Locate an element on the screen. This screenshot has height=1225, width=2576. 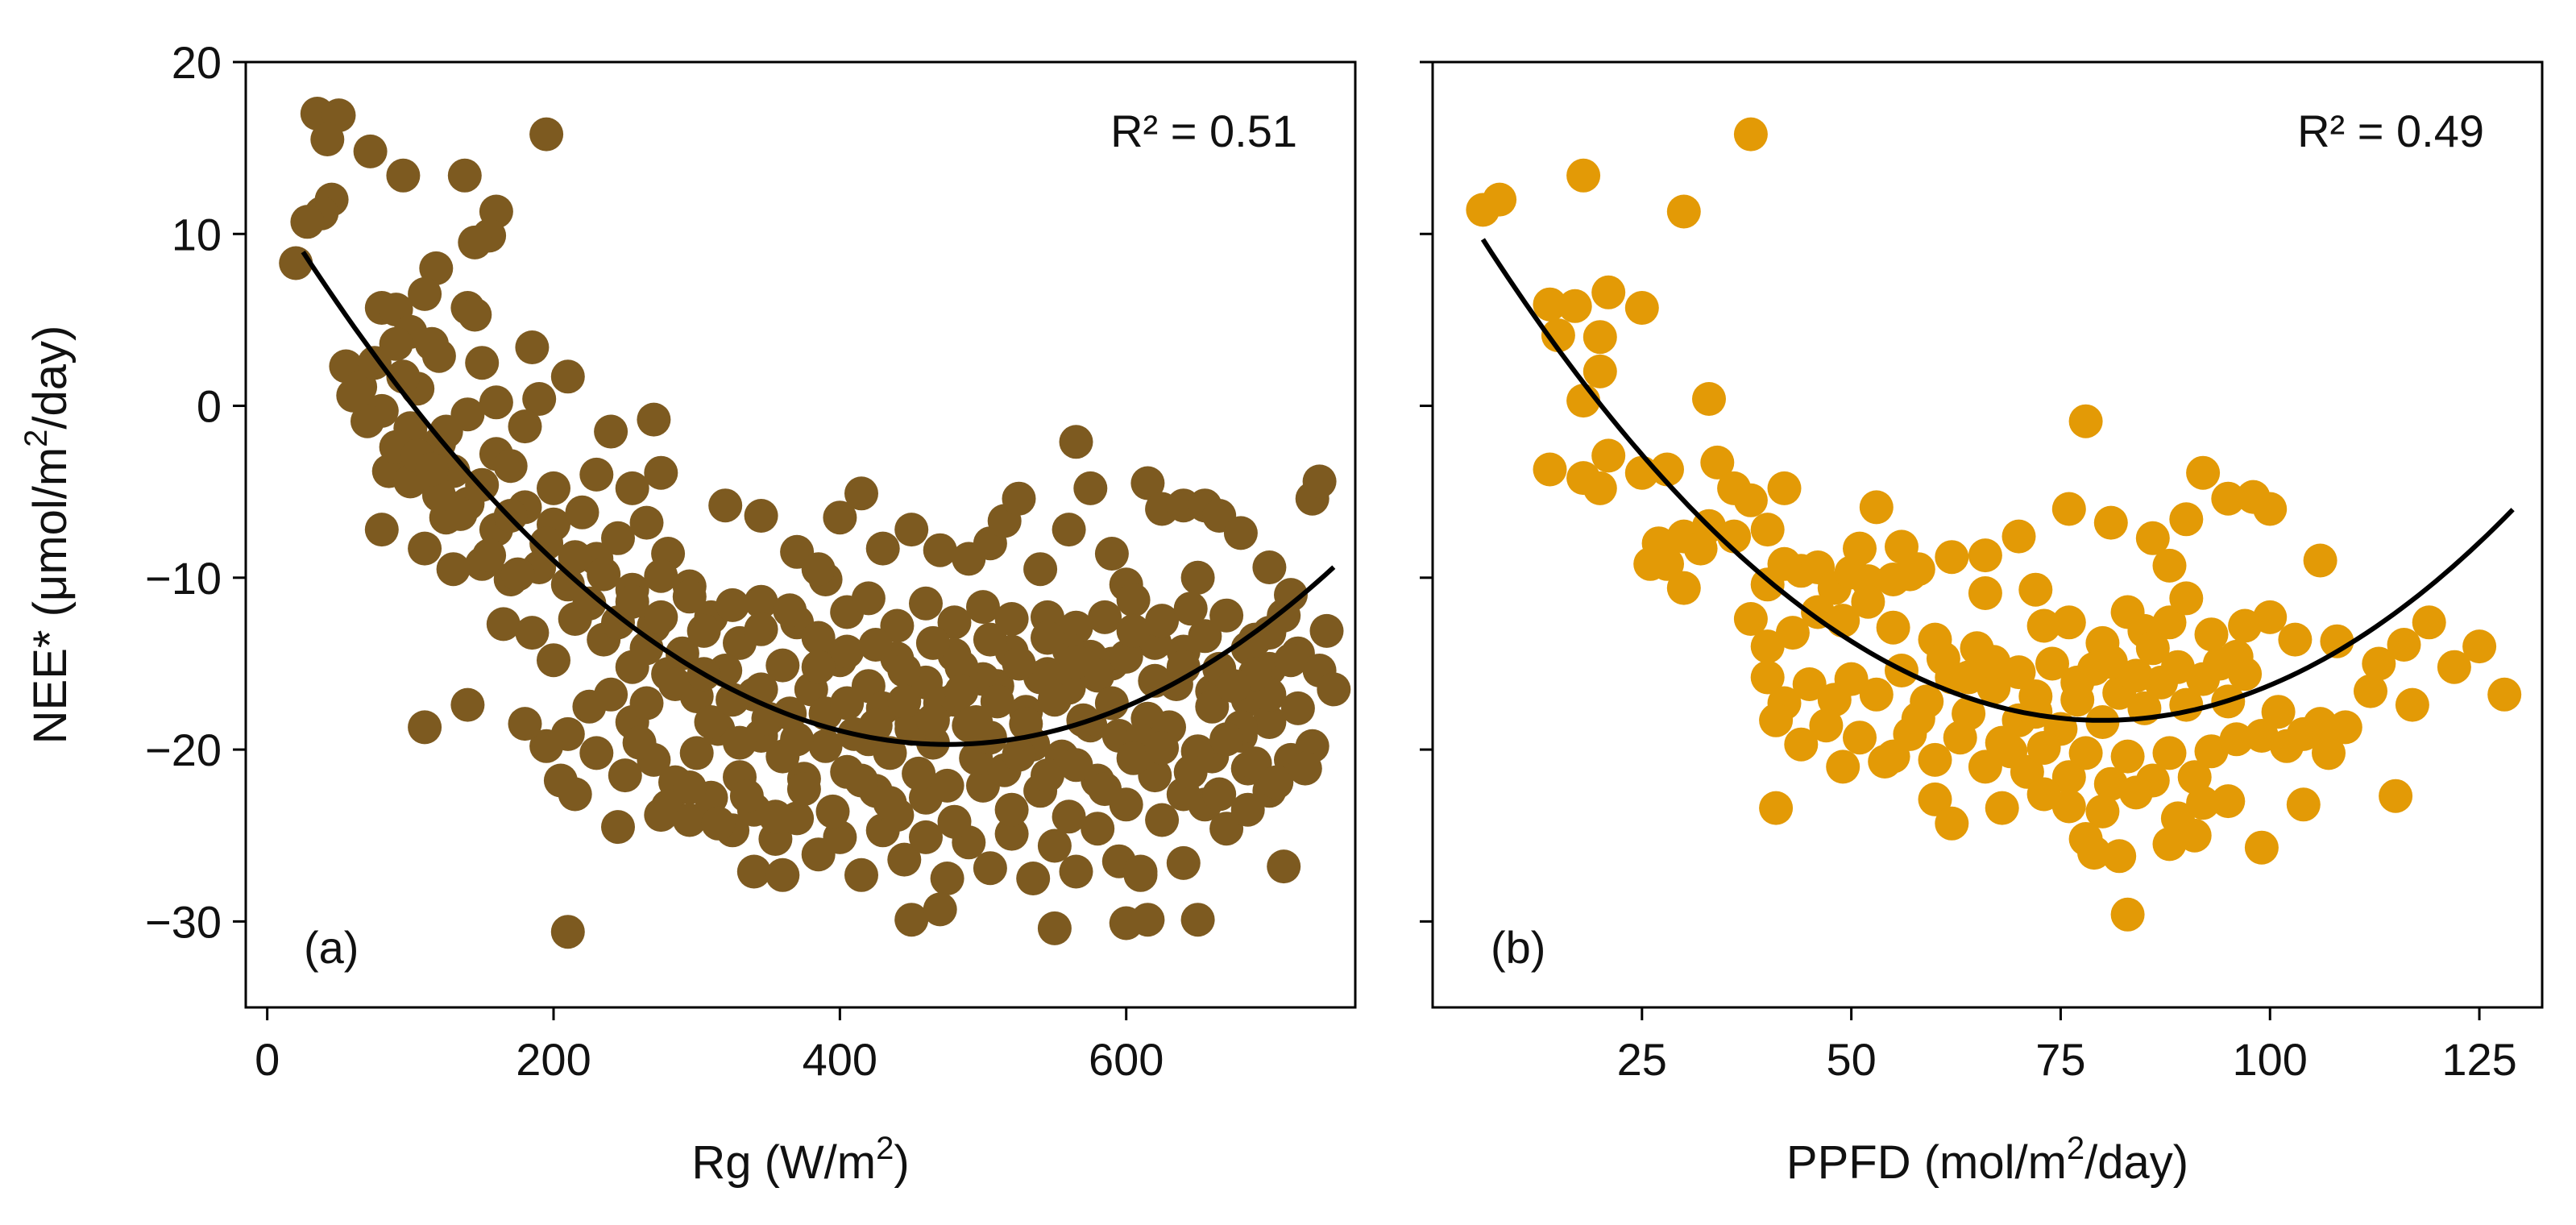
panel-a-ytick-label-2: 0 is located at coordinates (209, 406).